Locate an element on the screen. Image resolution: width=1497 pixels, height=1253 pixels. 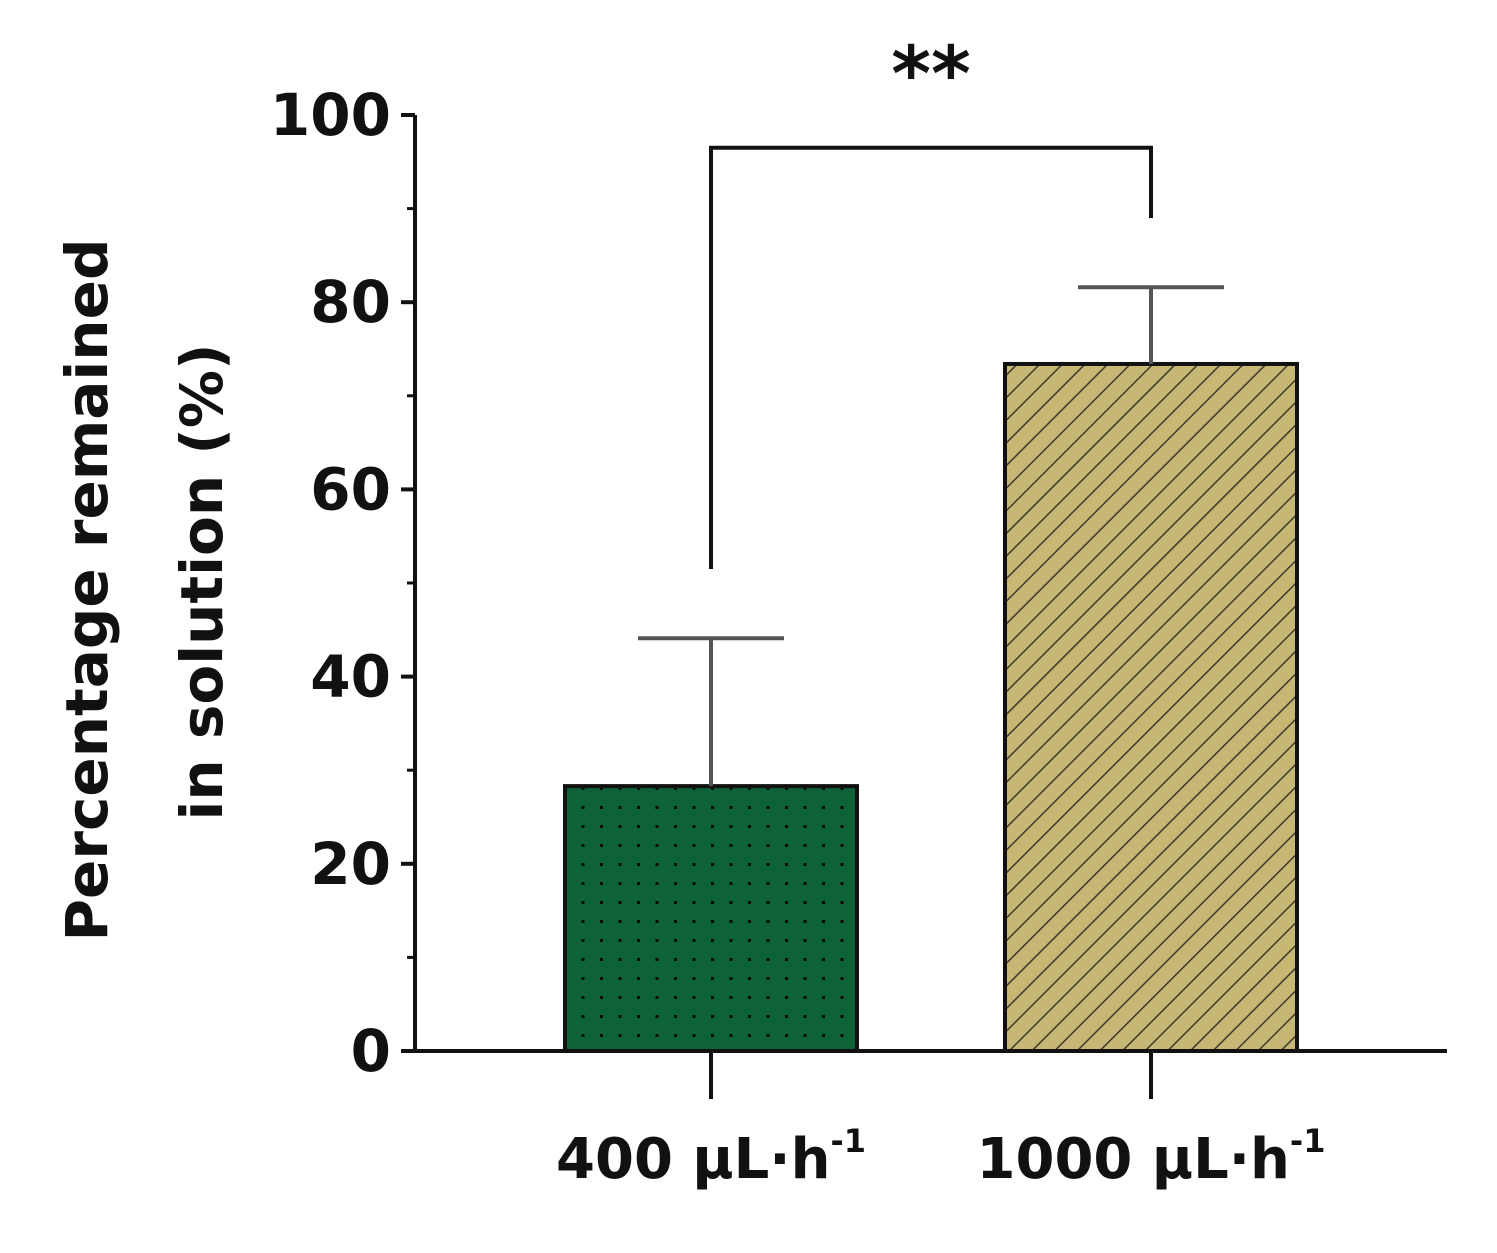
significance-bracket: ** is located at coordinates (931, 299).